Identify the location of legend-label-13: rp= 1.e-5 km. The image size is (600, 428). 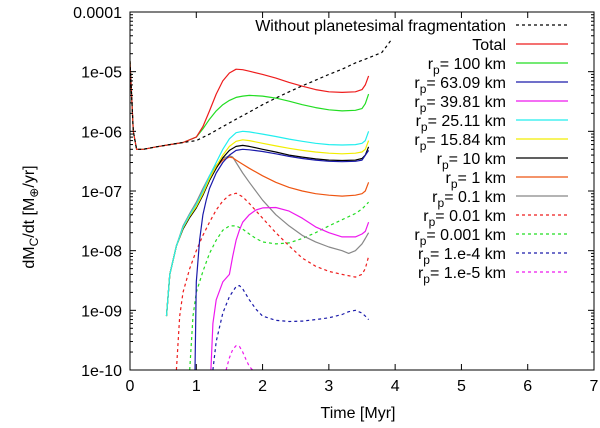
(462, 275).